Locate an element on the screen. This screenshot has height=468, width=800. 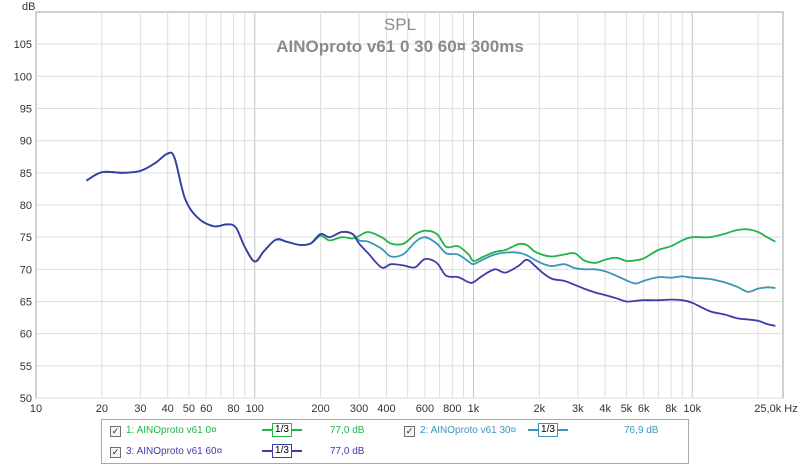
series-2-checkbox: ✓ is located at coordinates (409, 431).